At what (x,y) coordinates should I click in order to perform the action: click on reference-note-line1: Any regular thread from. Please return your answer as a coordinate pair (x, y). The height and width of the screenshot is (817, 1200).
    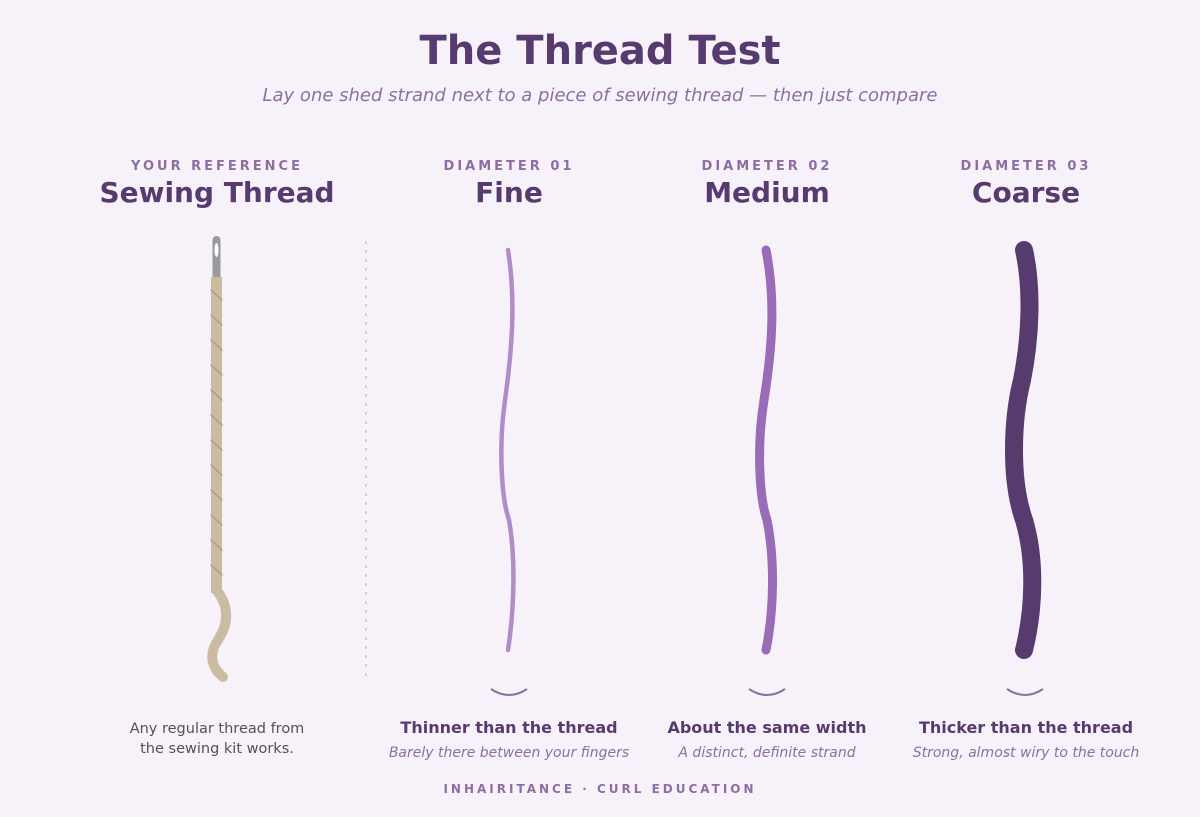
    Looking at the image, I should click on (217, 729).